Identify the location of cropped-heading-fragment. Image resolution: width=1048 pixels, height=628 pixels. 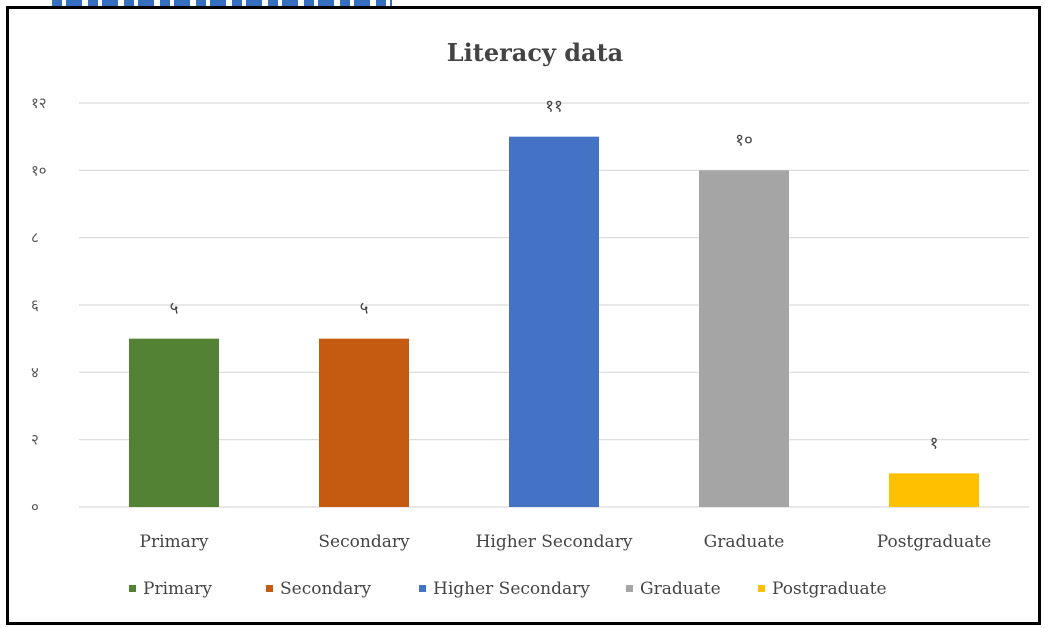
(222, 3).